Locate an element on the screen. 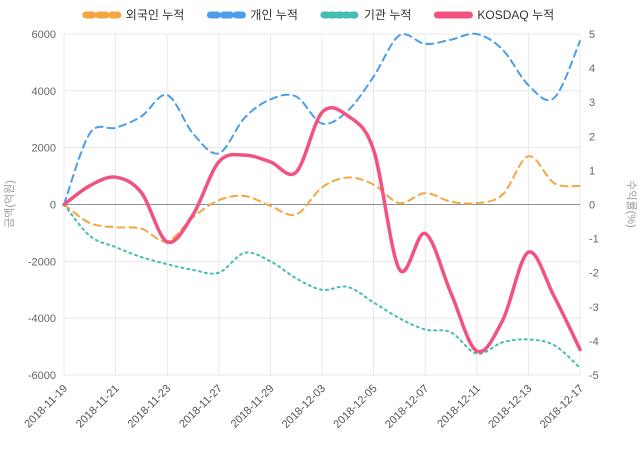 Image resolution: width=640 pixels, height=455 pixels. right-axis-tick-label: 1 is located at coordinates (592, 171).